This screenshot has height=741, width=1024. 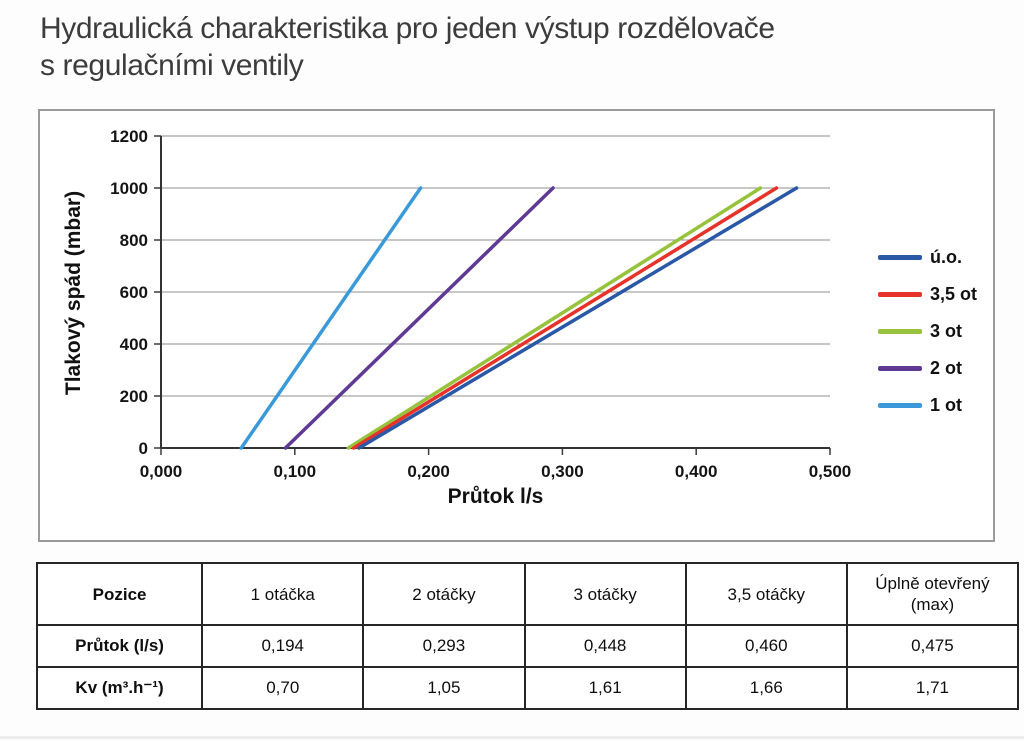 I want to click on legend-swatch--o-, so click(x=900, y=257).